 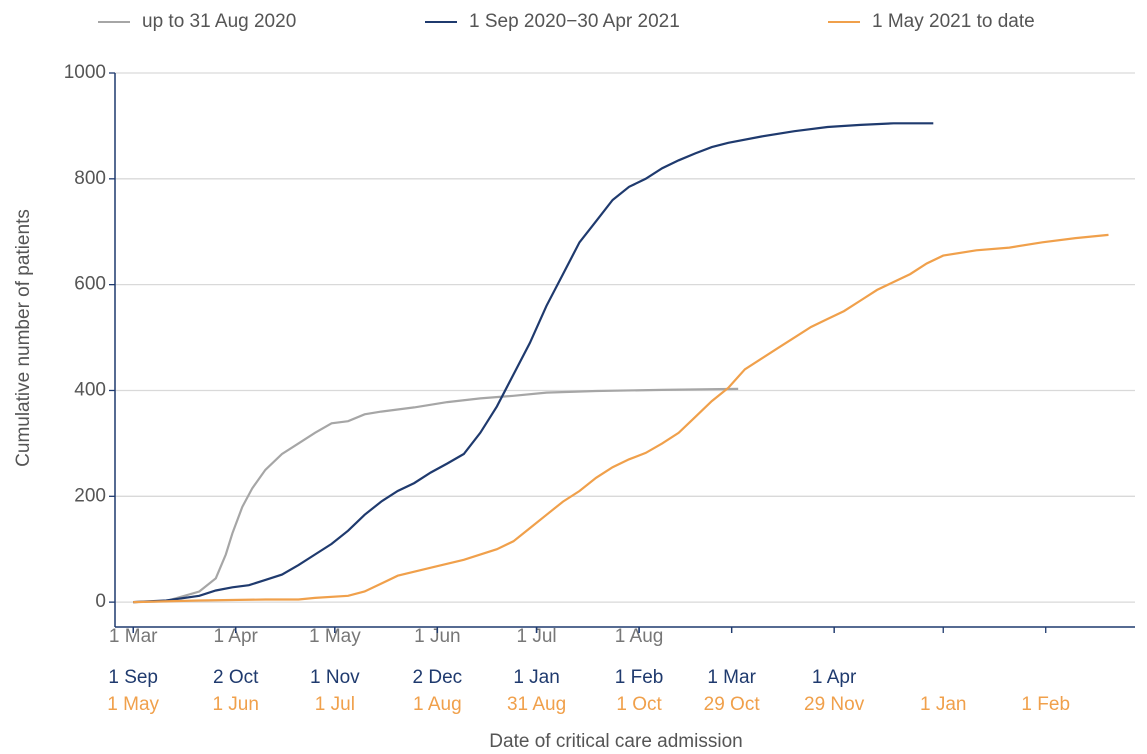 What do you see at coordinates (834, 704) in the screenshot?
I see `x-tick-label: 29 Nov` at bounding box center [834, 704].